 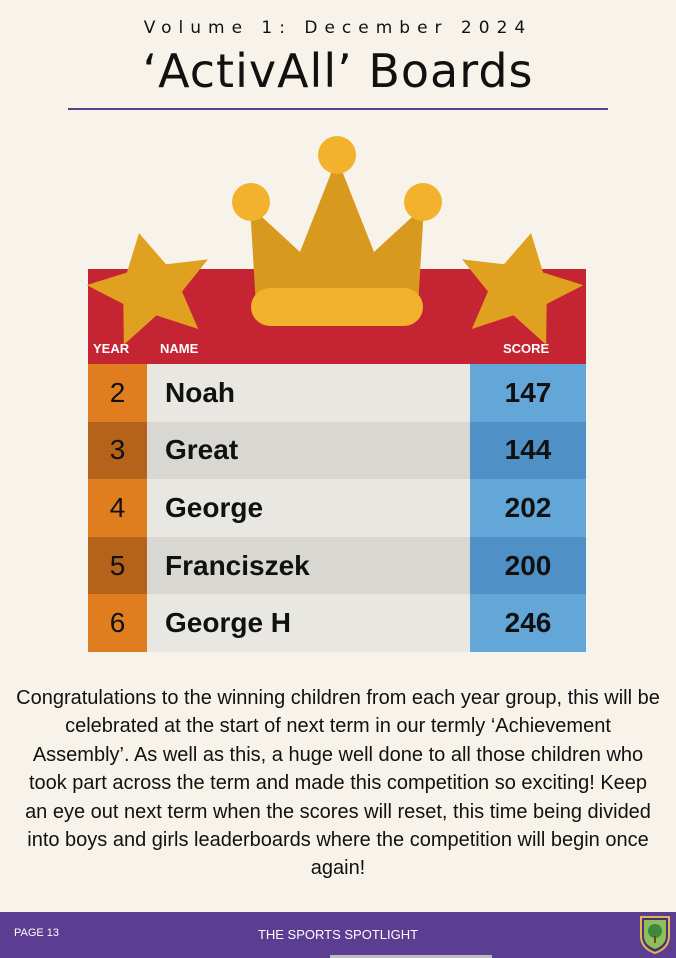 I want to click on title-divider, so click(x=338, y=109).